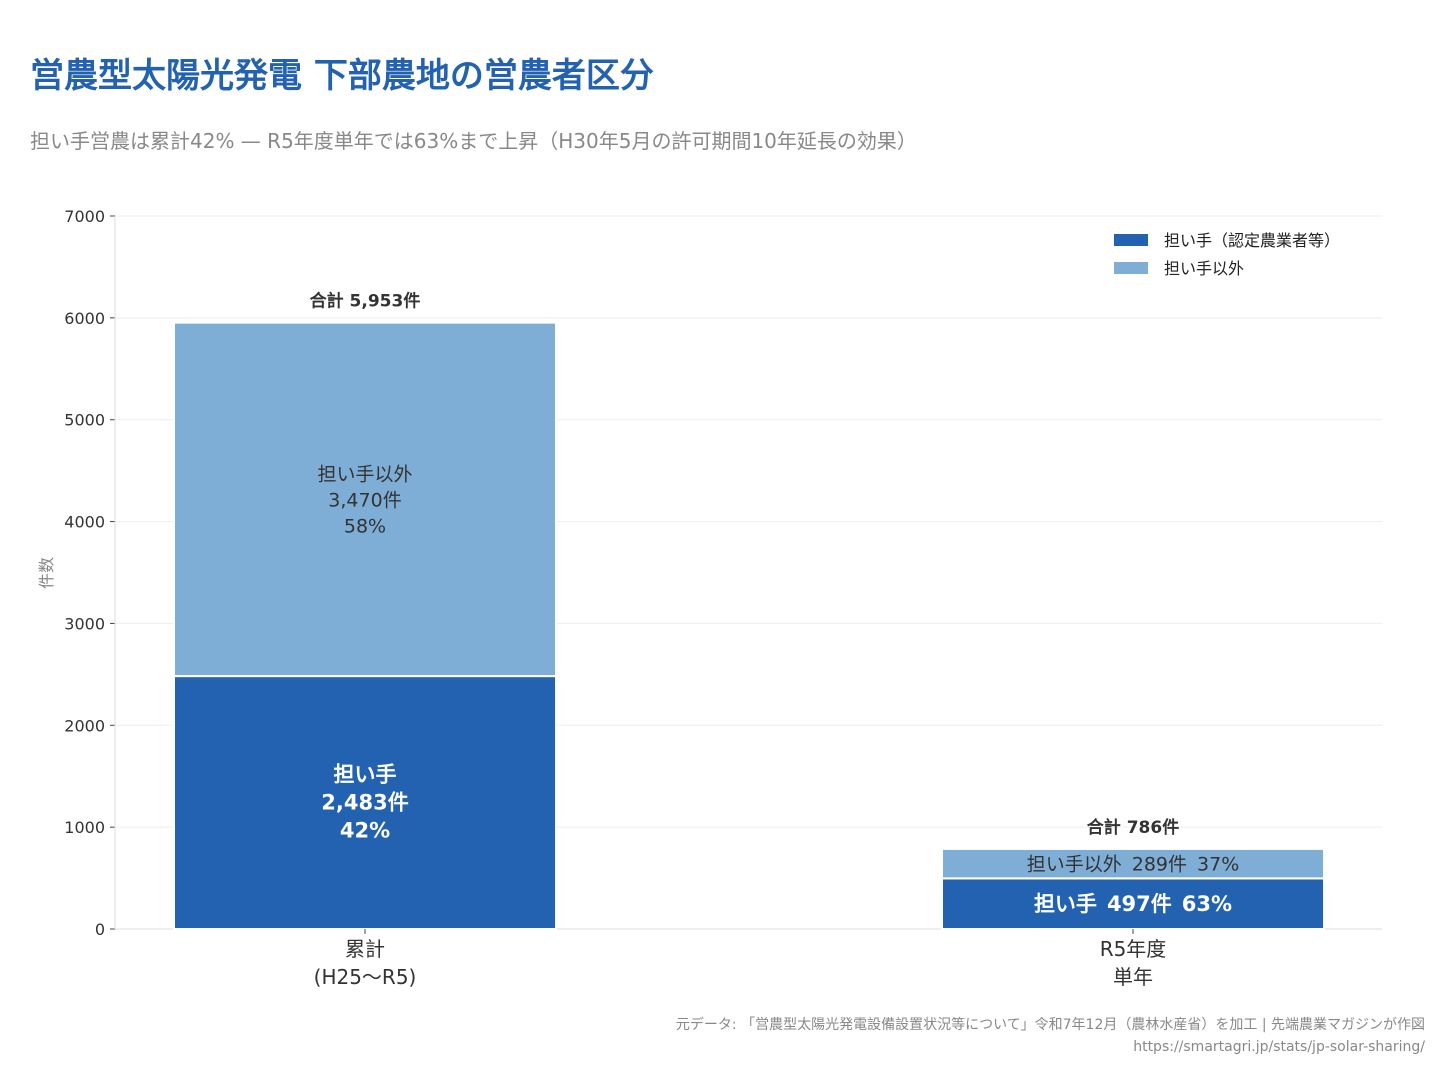 The width and height of the screenshot is (1440, 1080). Describe the element at coordinates (365, 831) in the screenshot. I see `data-label: 42%` at that location.